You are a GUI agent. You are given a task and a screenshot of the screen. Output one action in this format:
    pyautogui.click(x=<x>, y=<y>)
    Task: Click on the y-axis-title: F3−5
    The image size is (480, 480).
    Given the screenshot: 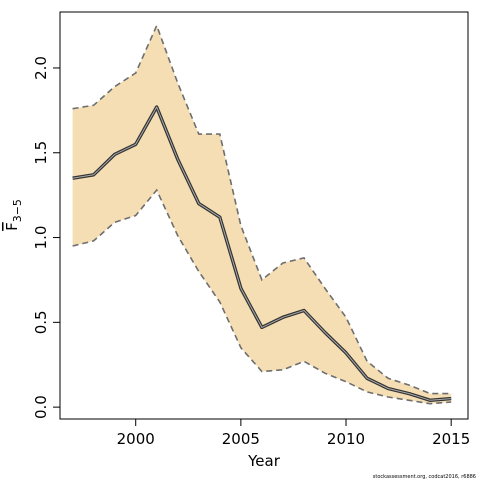 What is the action you would take?
    pyautogui.click(x=13, y=215)
    